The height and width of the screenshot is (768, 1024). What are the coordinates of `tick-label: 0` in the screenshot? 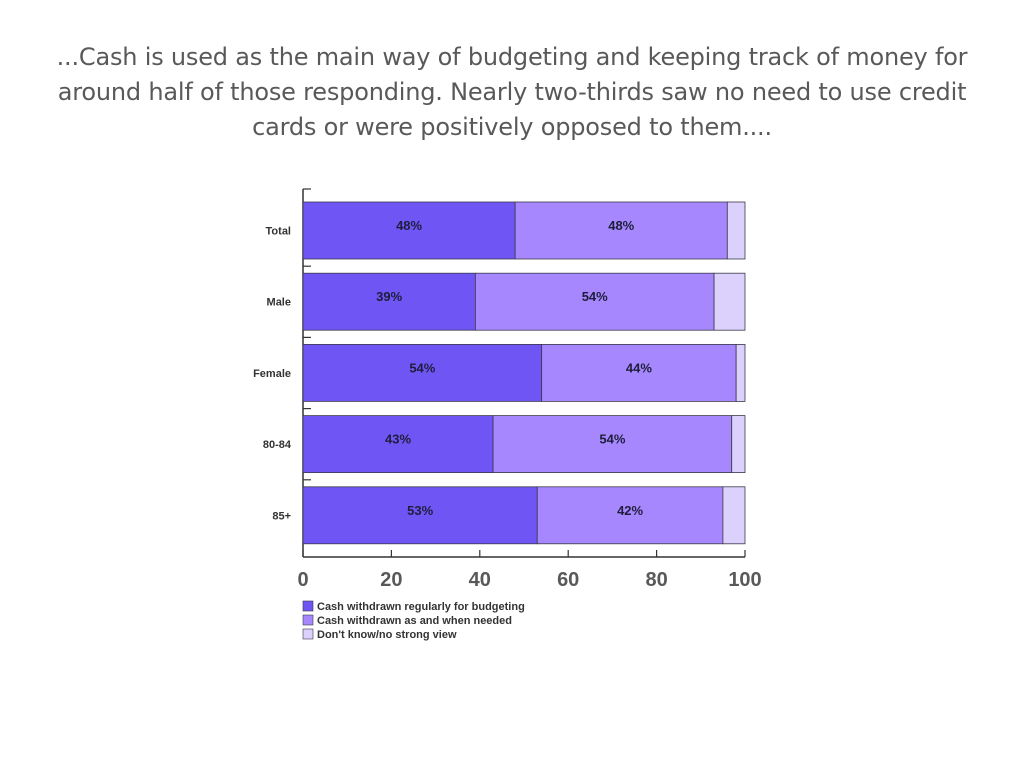 It's located at (302, 580).